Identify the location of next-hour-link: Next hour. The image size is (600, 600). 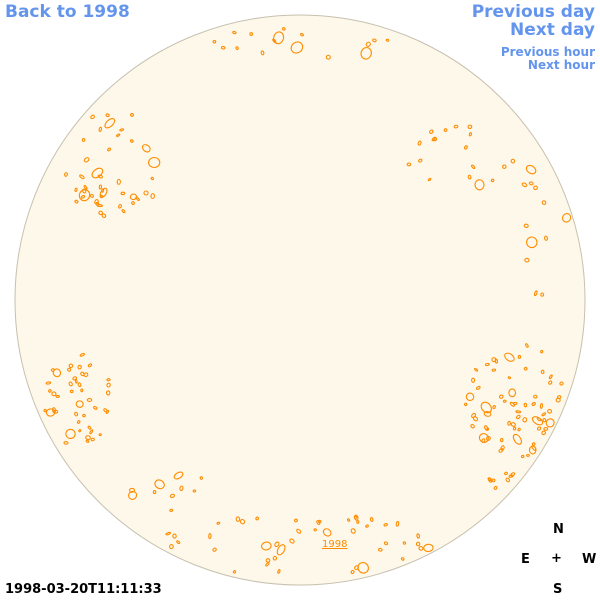
(561, 65).